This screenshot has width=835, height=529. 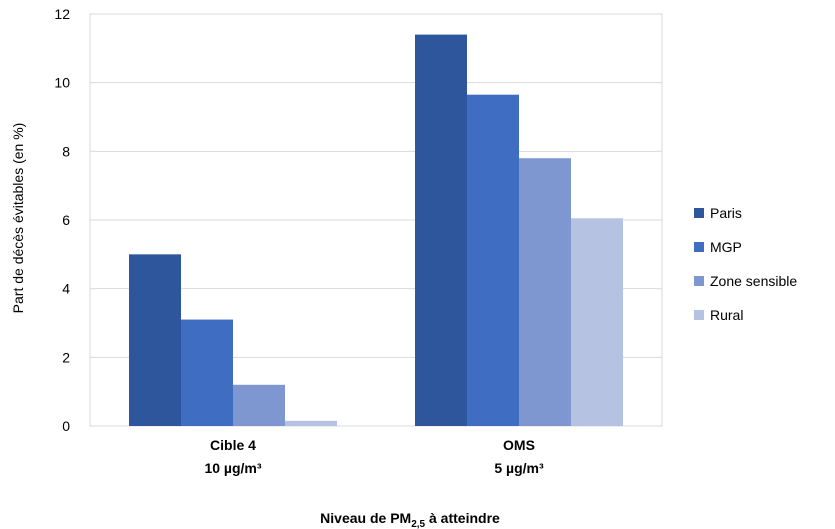 I want to click on legend: Paris MGP Zone sensible Rural, so click(x=745, y=264).